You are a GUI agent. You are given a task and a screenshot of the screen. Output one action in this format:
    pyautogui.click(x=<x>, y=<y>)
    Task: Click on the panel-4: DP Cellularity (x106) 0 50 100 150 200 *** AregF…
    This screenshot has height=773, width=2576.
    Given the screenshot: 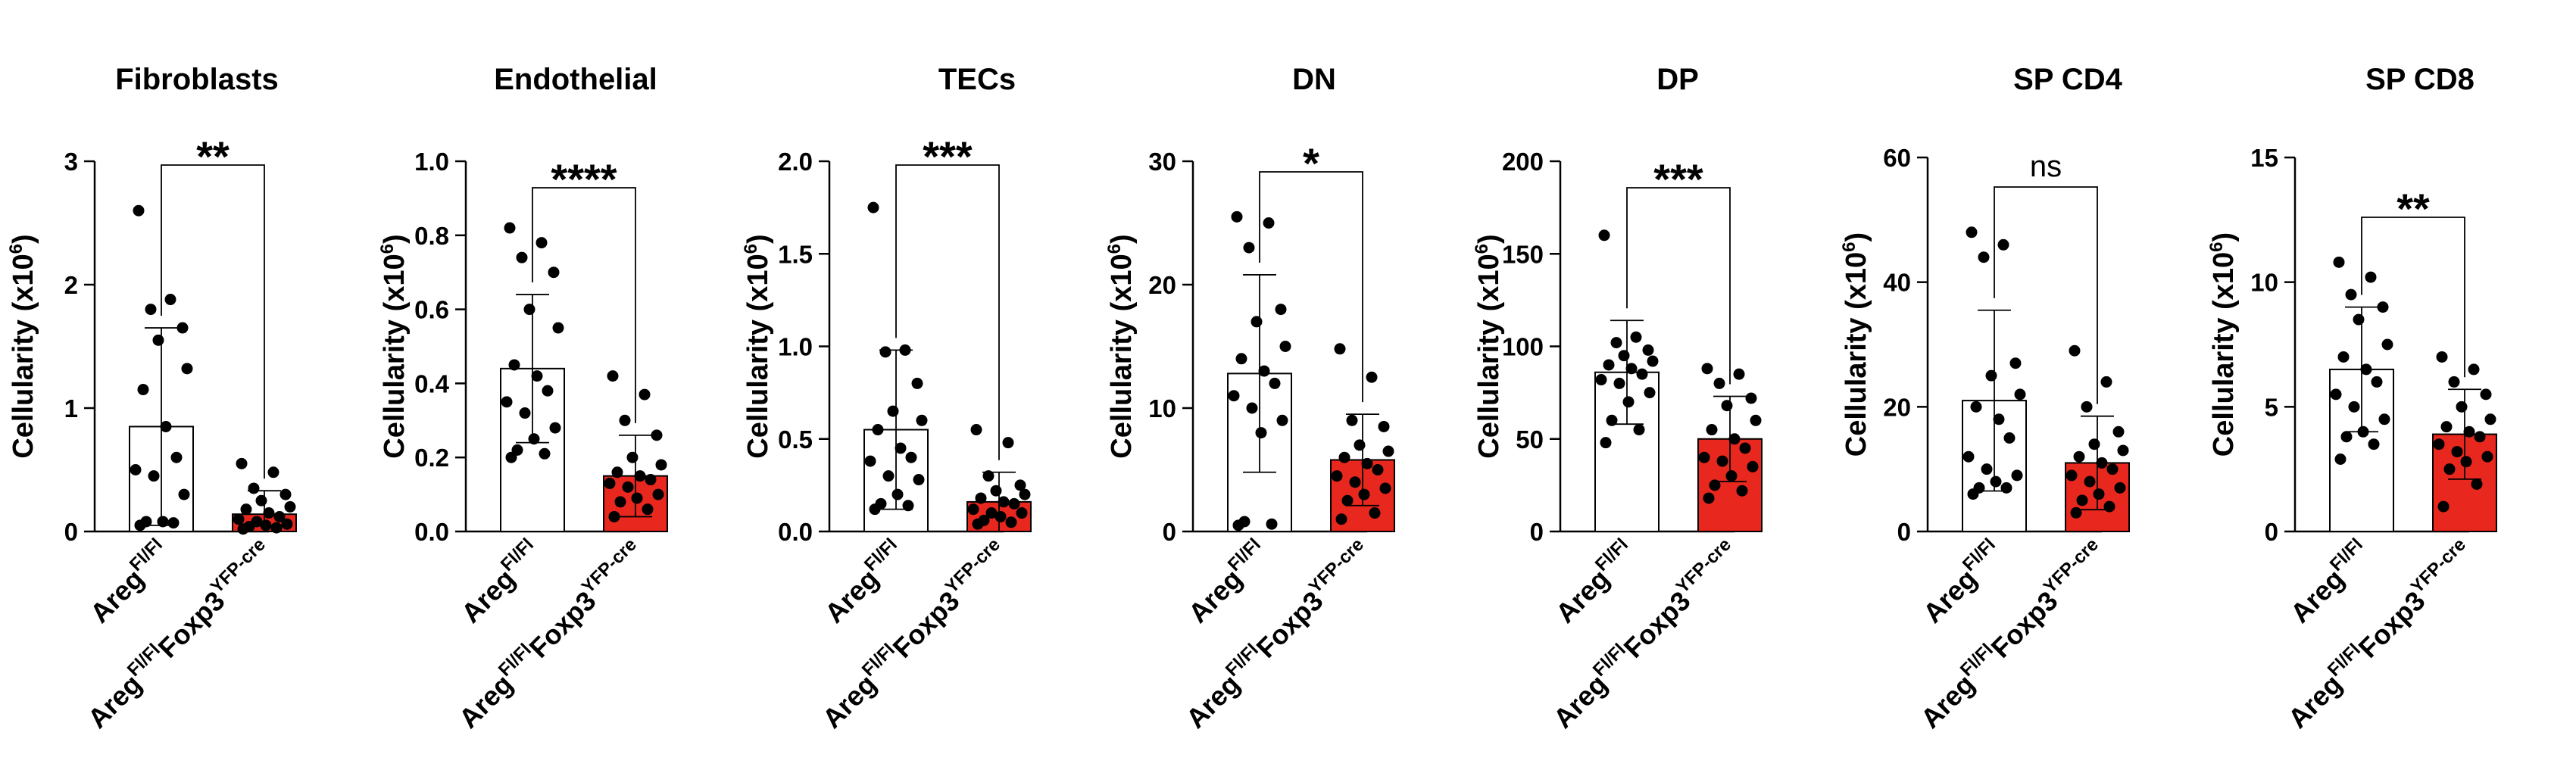 What is the action you would take?
    pyautogui.click(x=1617, y=398)
    